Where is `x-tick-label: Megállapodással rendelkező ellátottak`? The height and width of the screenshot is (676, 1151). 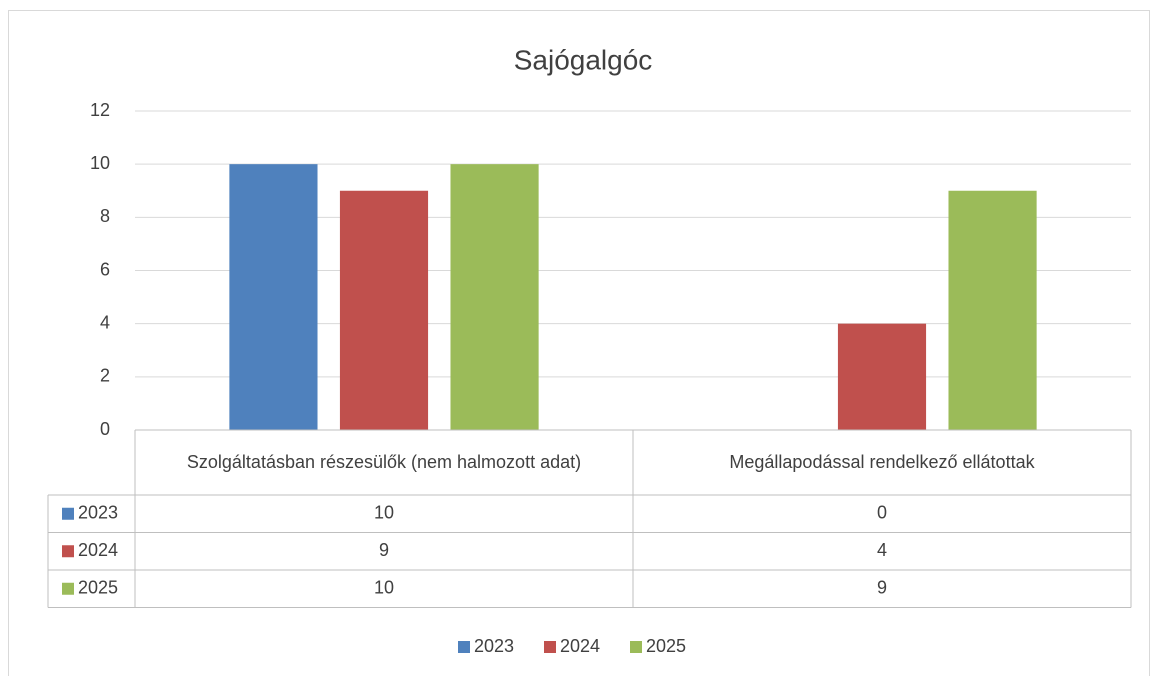 x-tick-label: Megállapodással rendelkező ellátottak is located at coordinates (882, 462).